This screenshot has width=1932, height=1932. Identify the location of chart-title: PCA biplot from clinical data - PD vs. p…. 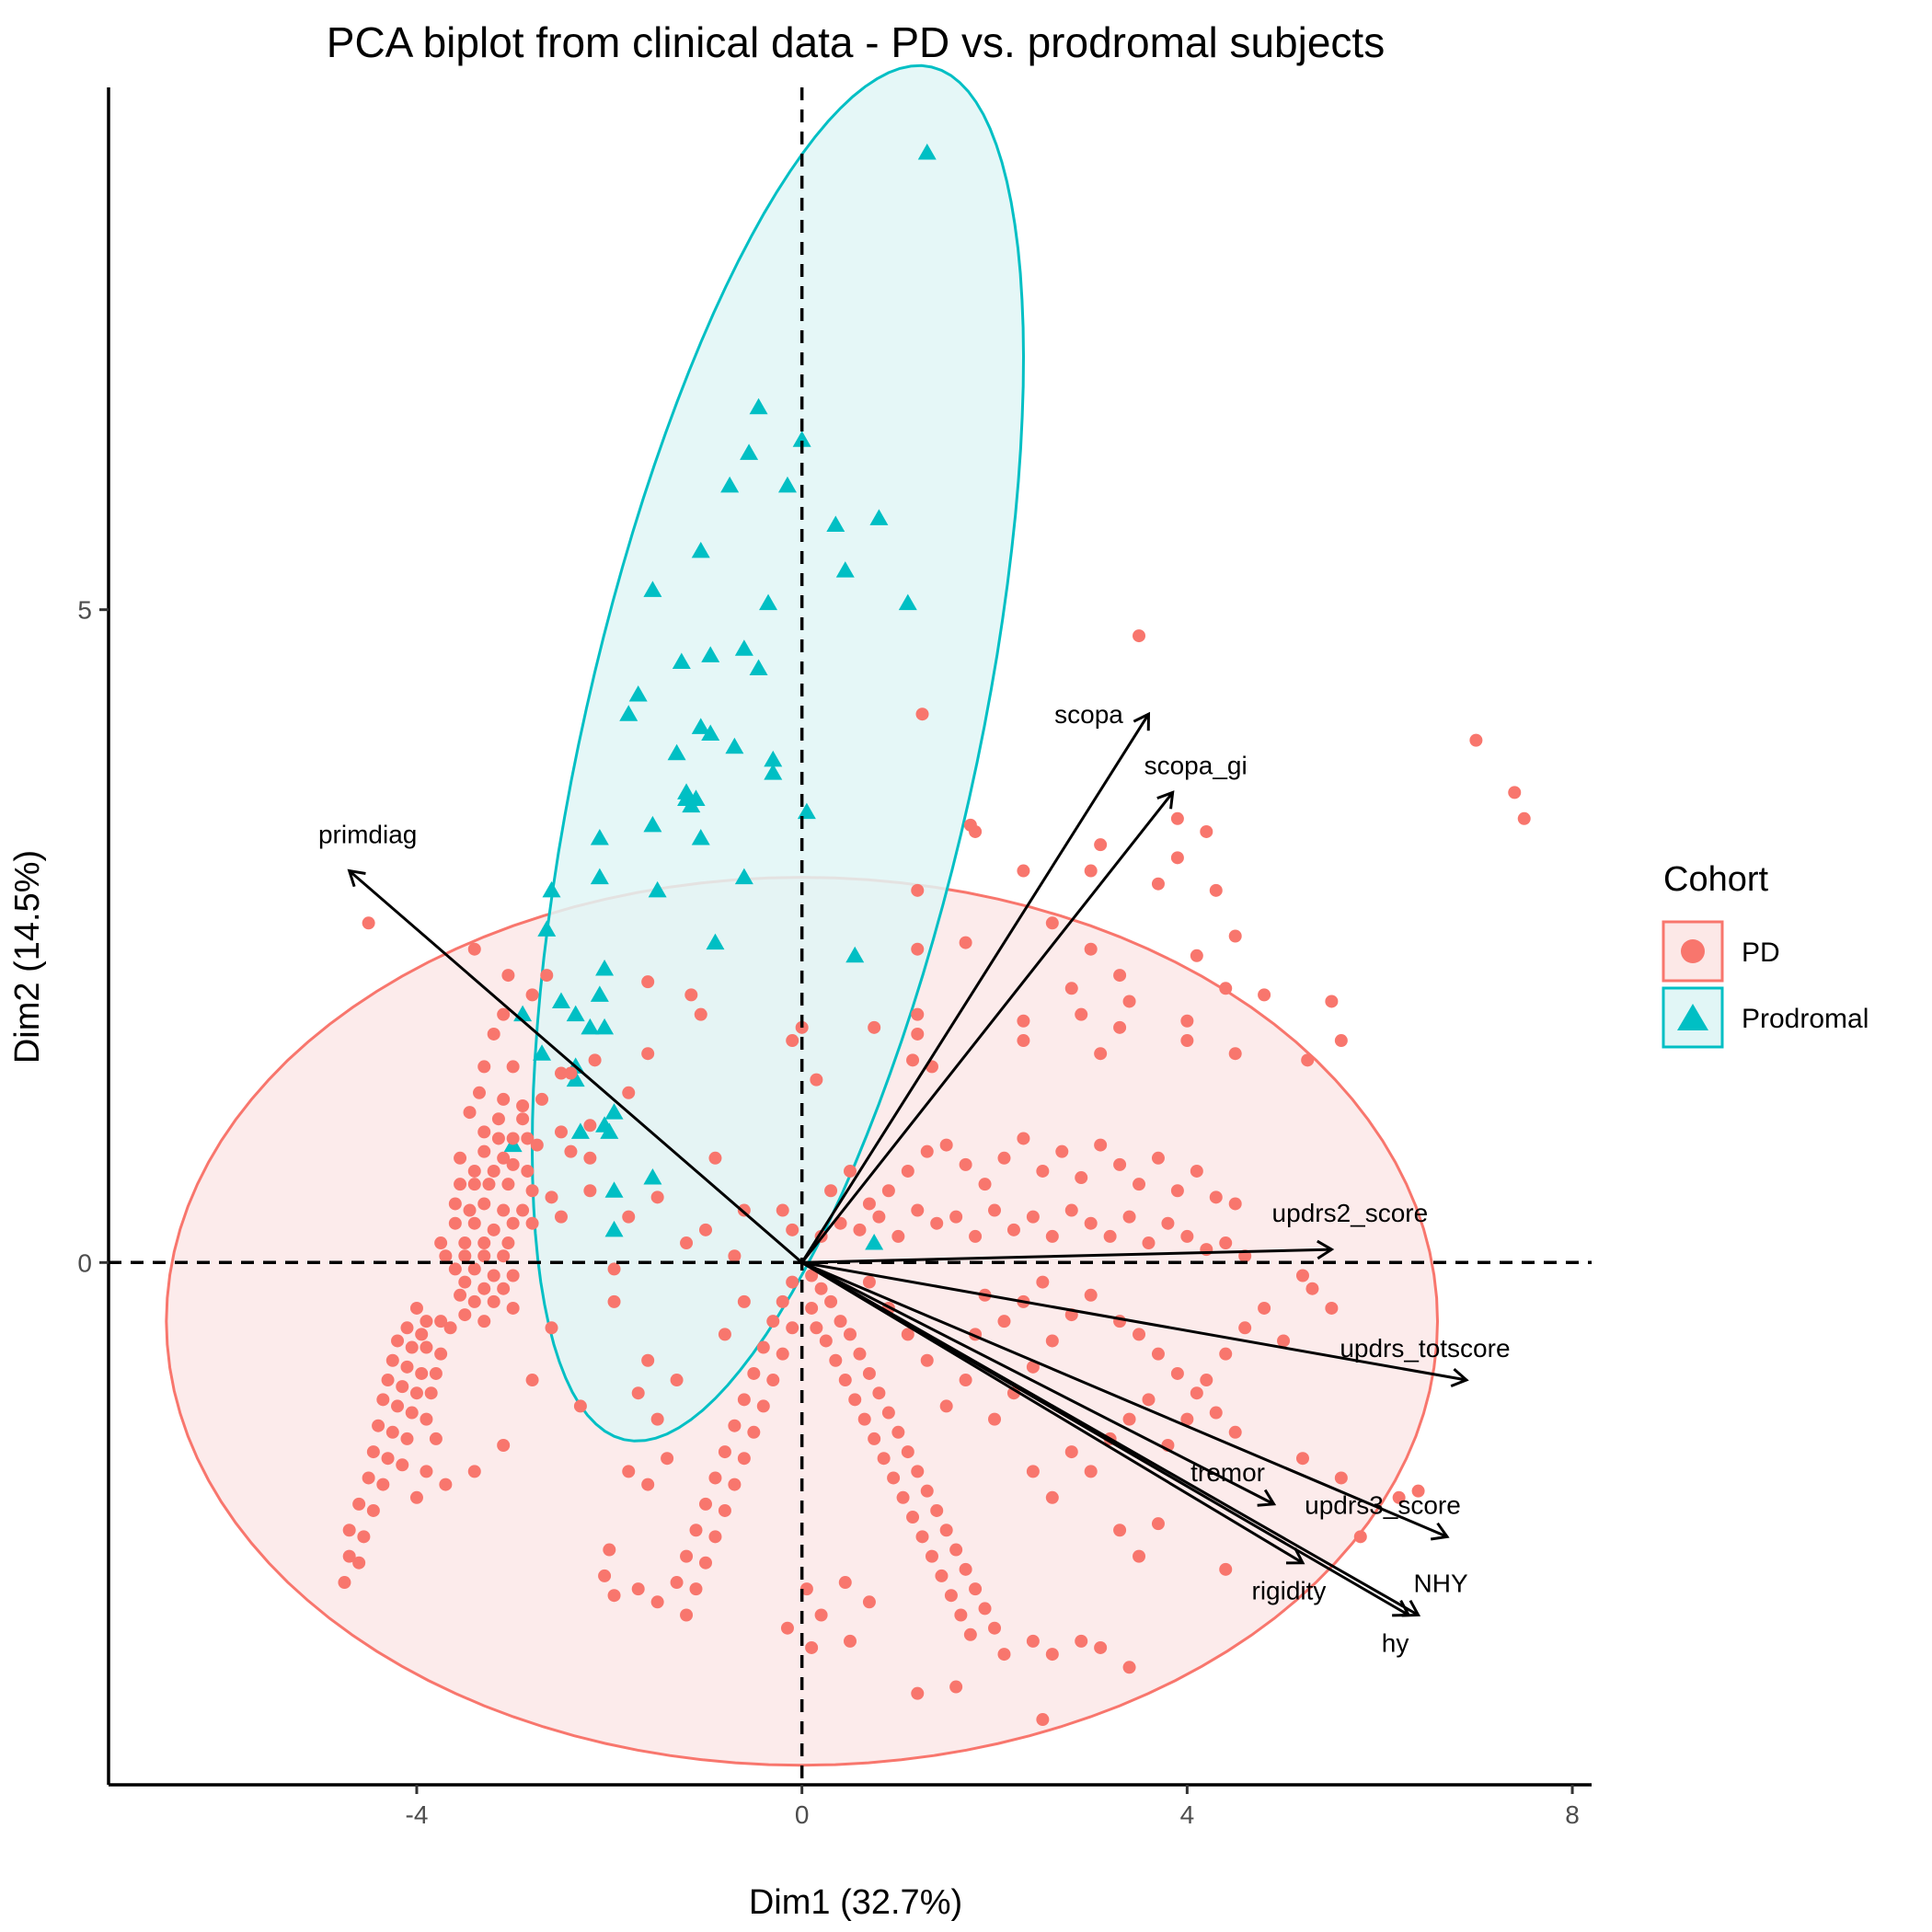
(856, 42).